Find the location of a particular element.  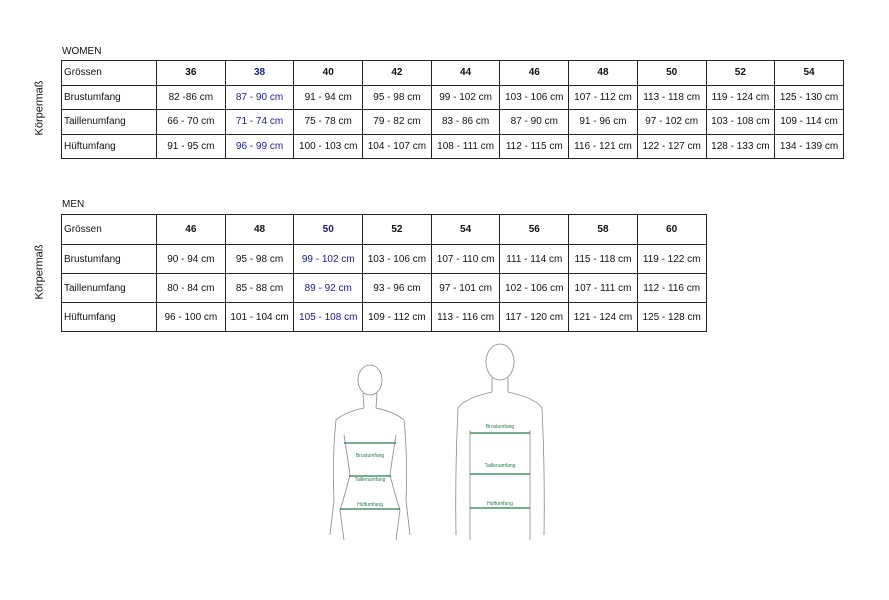

size-header-58: 58 is located at coordinates (603, 229).